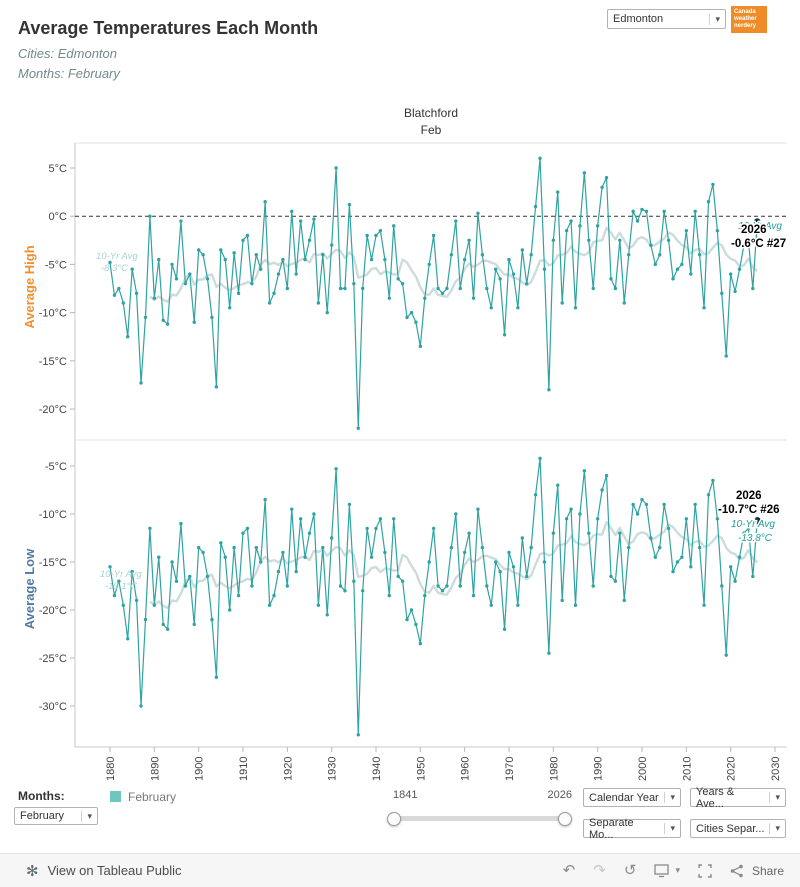  Describe the element at coordinates (767, 870) in the screenshot. I see `share-label: Share` at that location.